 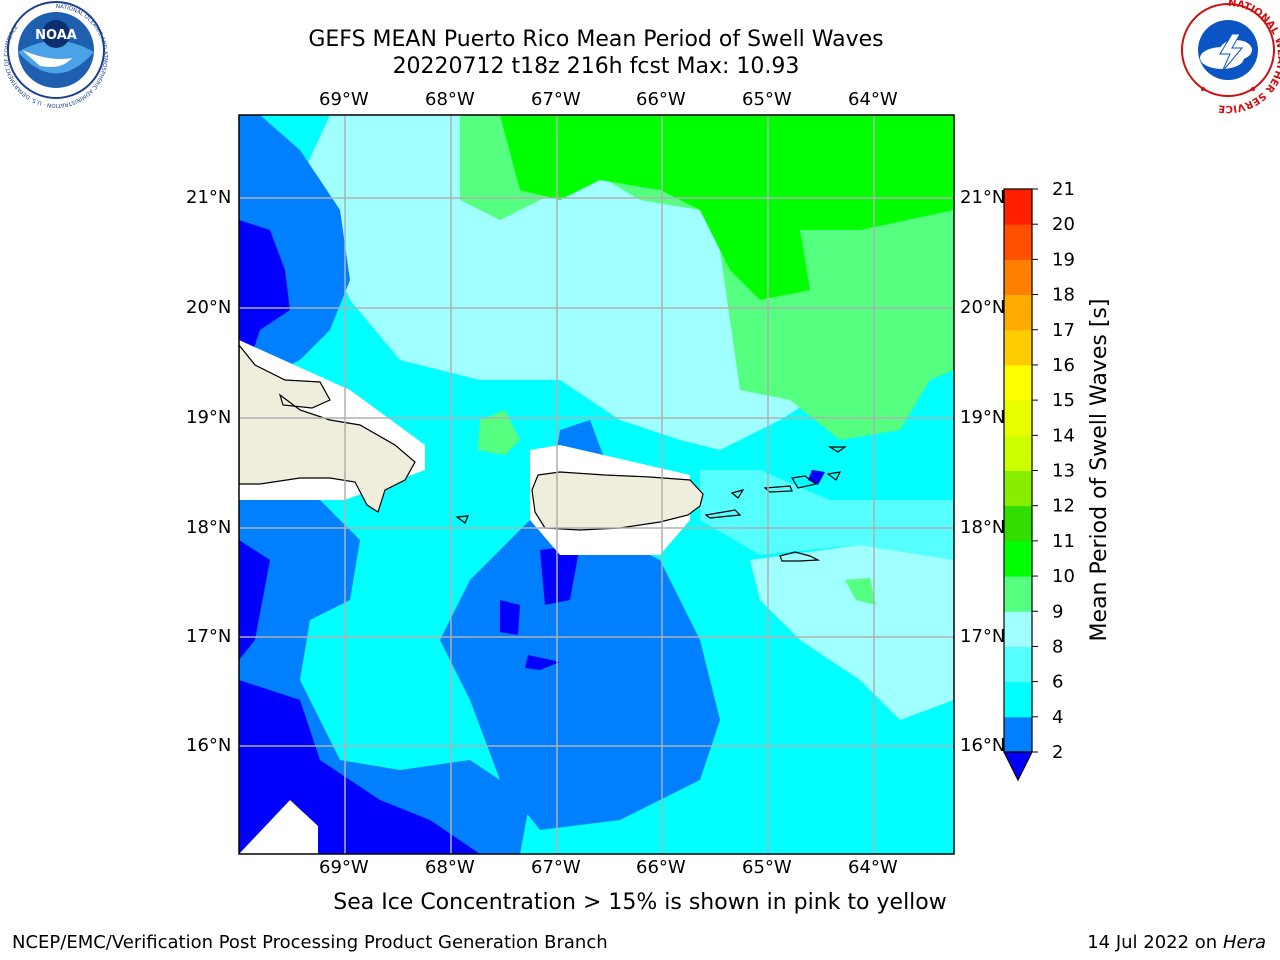 I want to click on colorbar-tick-label: 13, so click(x=1063, y=471).